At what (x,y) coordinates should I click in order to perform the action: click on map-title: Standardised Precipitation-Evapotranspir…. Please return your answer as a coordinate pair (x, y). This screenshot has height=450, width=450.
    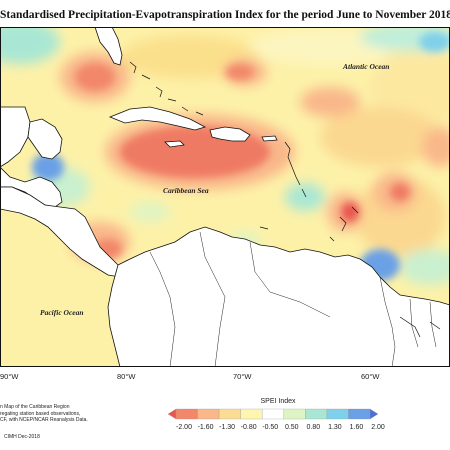
    Looking at the image, I should click on (225, 15).